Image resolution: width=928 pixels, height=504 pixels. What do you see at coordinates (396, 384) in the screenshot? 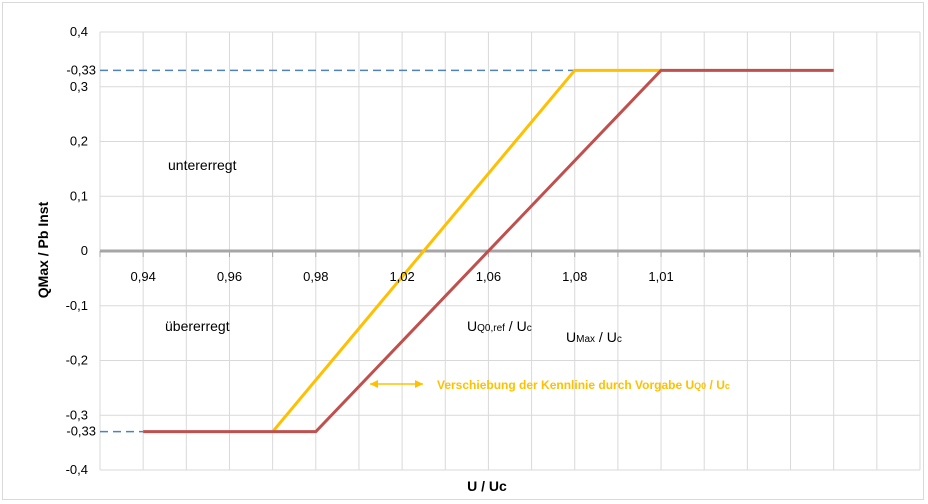
I see `shift-arrow` at bounding box center [396, 384].